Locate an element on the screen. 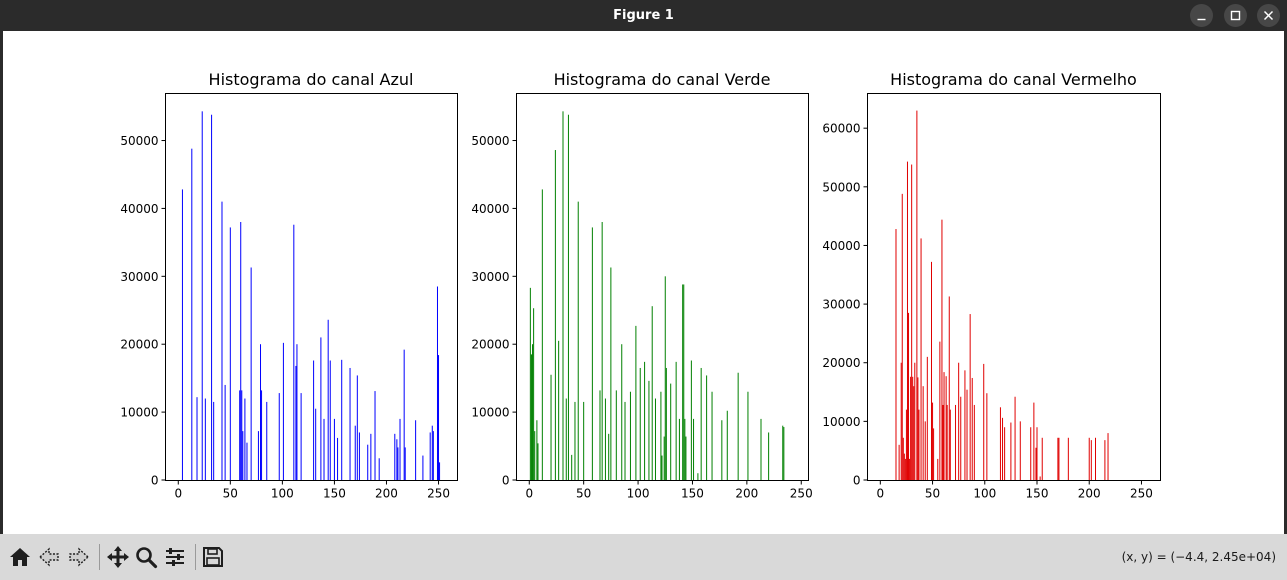  x-tick-label: 0 is located at coordinates (880, 494).